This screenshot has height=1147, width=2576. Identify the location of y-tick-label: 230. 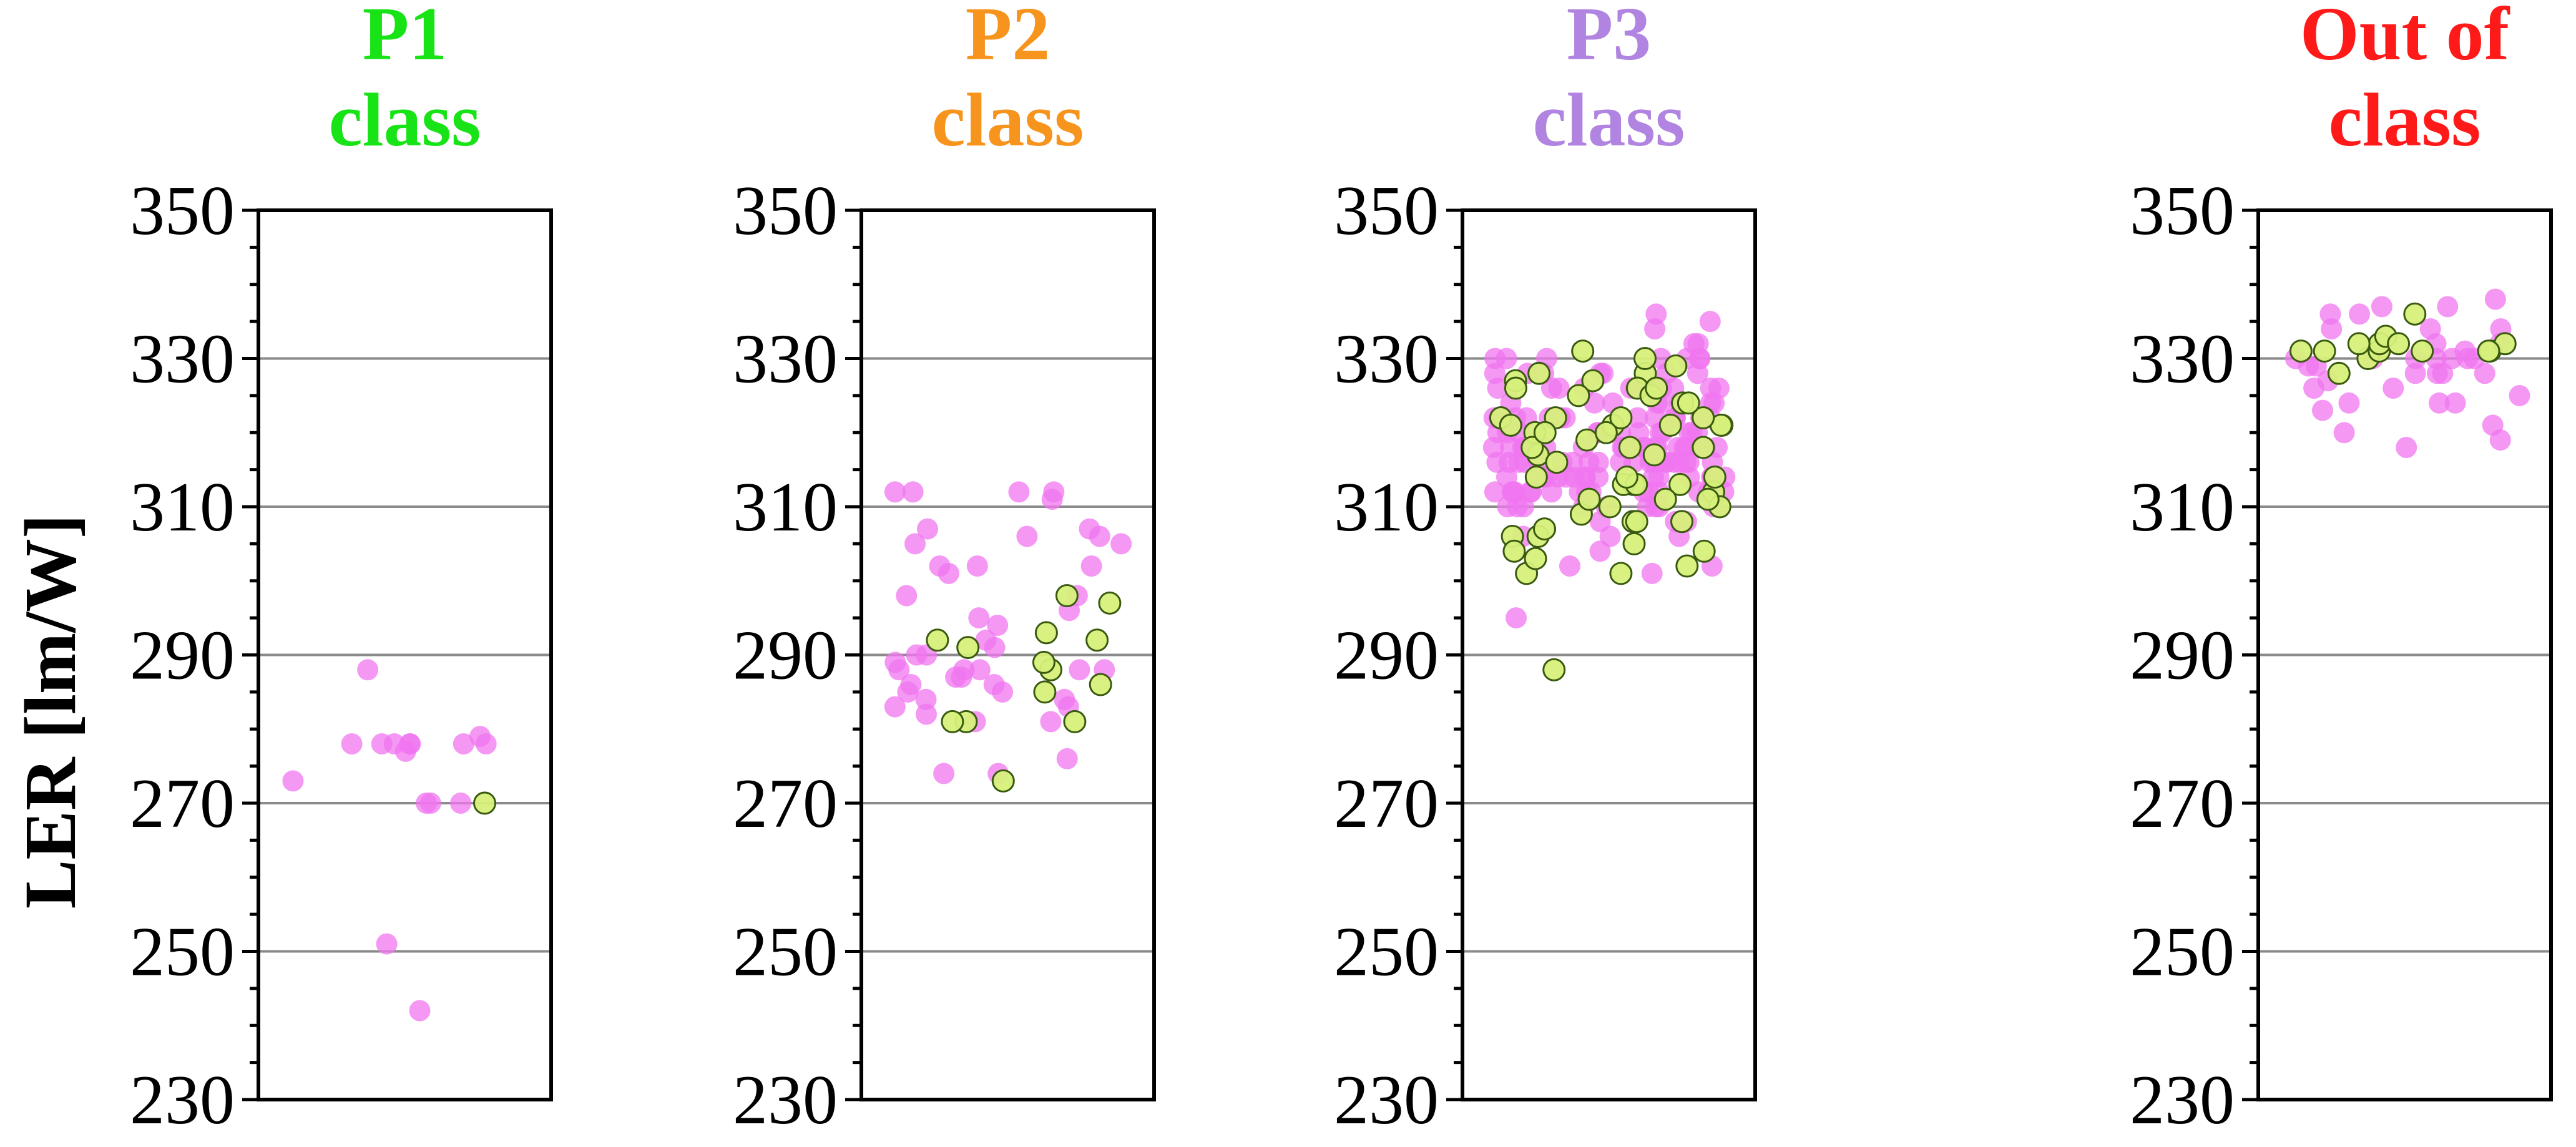
(1386, 1100).